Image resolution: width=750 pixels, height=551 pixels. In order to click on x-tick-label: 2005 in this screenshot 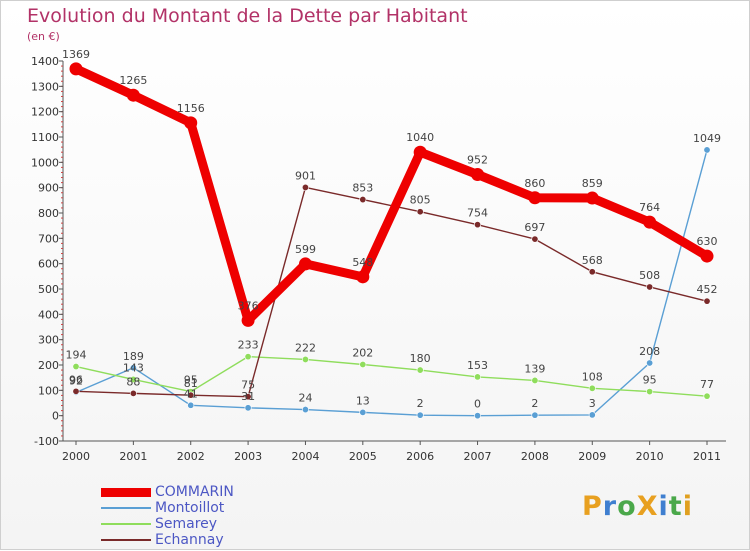, I will do `click(363, 456)`.